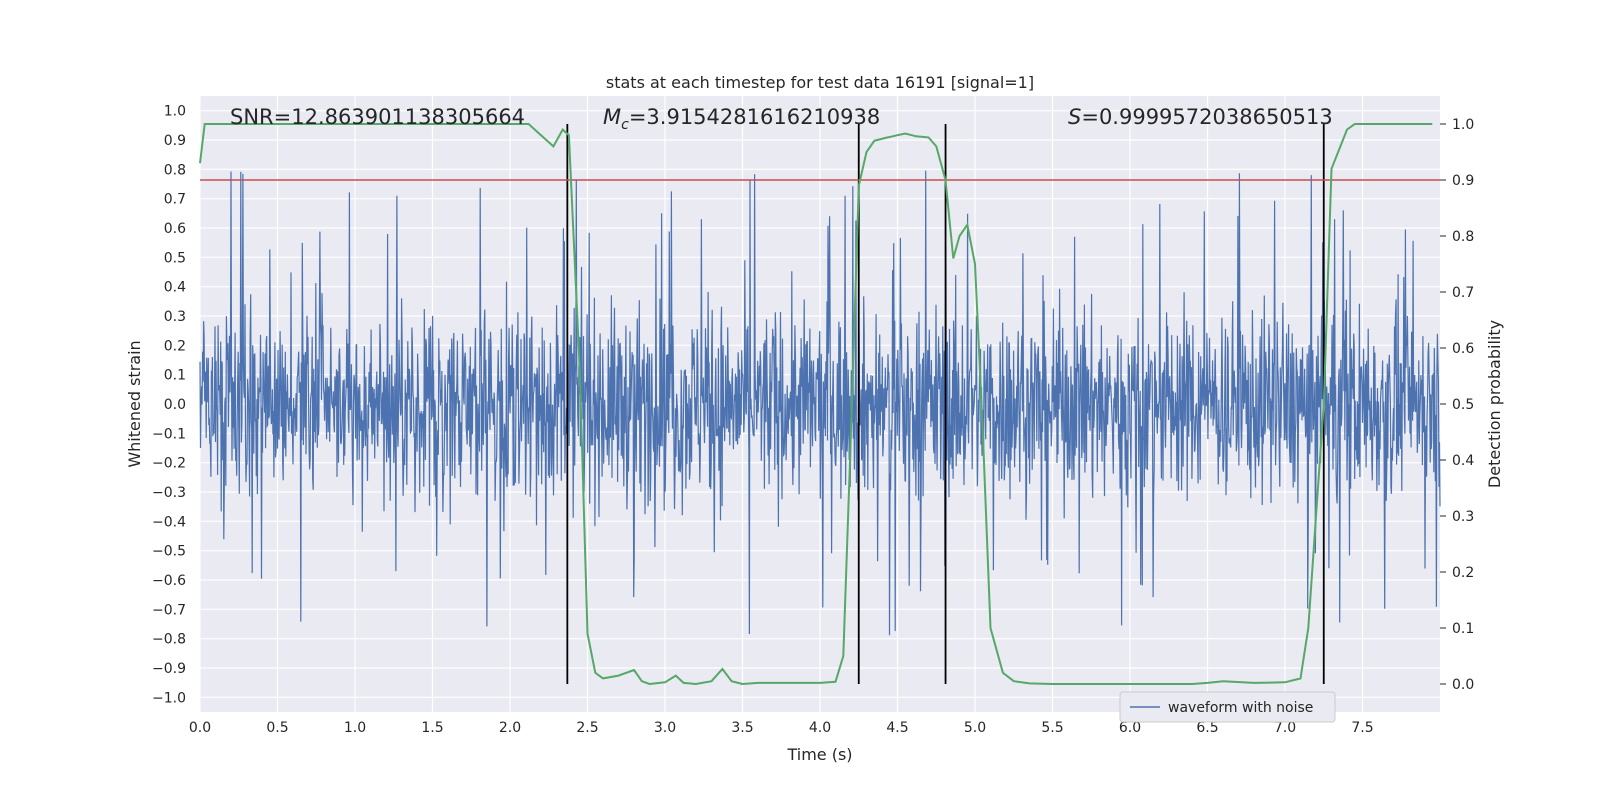 This screenshot has height=800, width=1600. I want to click on x-tick-label: 5.5, so click(1052, 728).